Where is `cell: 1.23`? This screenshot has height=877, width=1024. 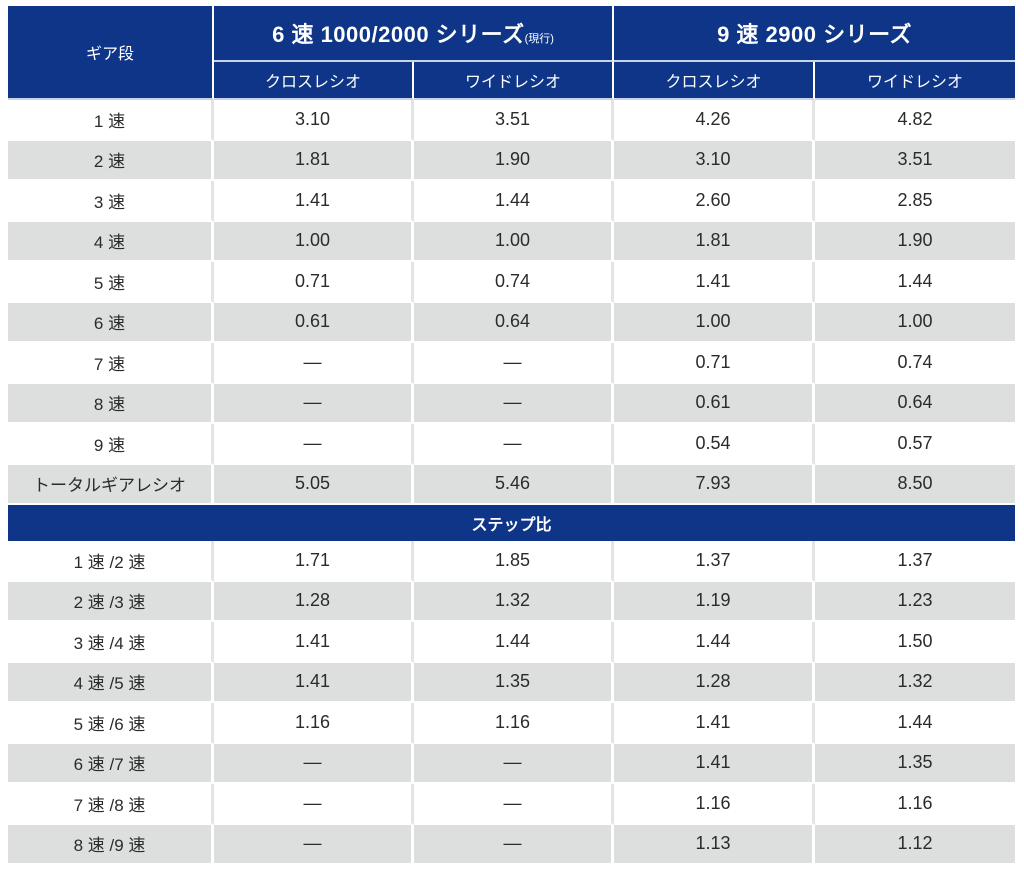 cell: 1.23 is located at coordinates (915, 601).